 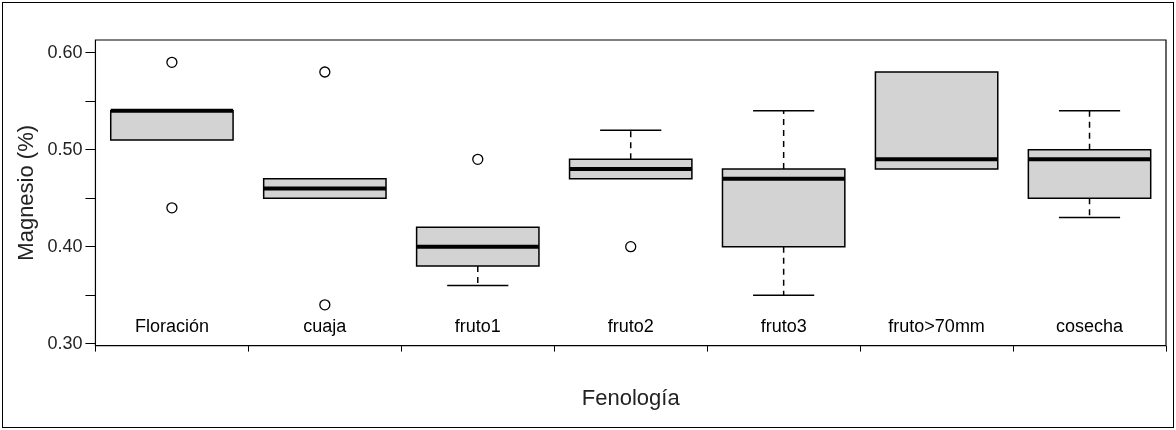 I want to click on y-tick-label: 0.30, so click(x=65, y=342).